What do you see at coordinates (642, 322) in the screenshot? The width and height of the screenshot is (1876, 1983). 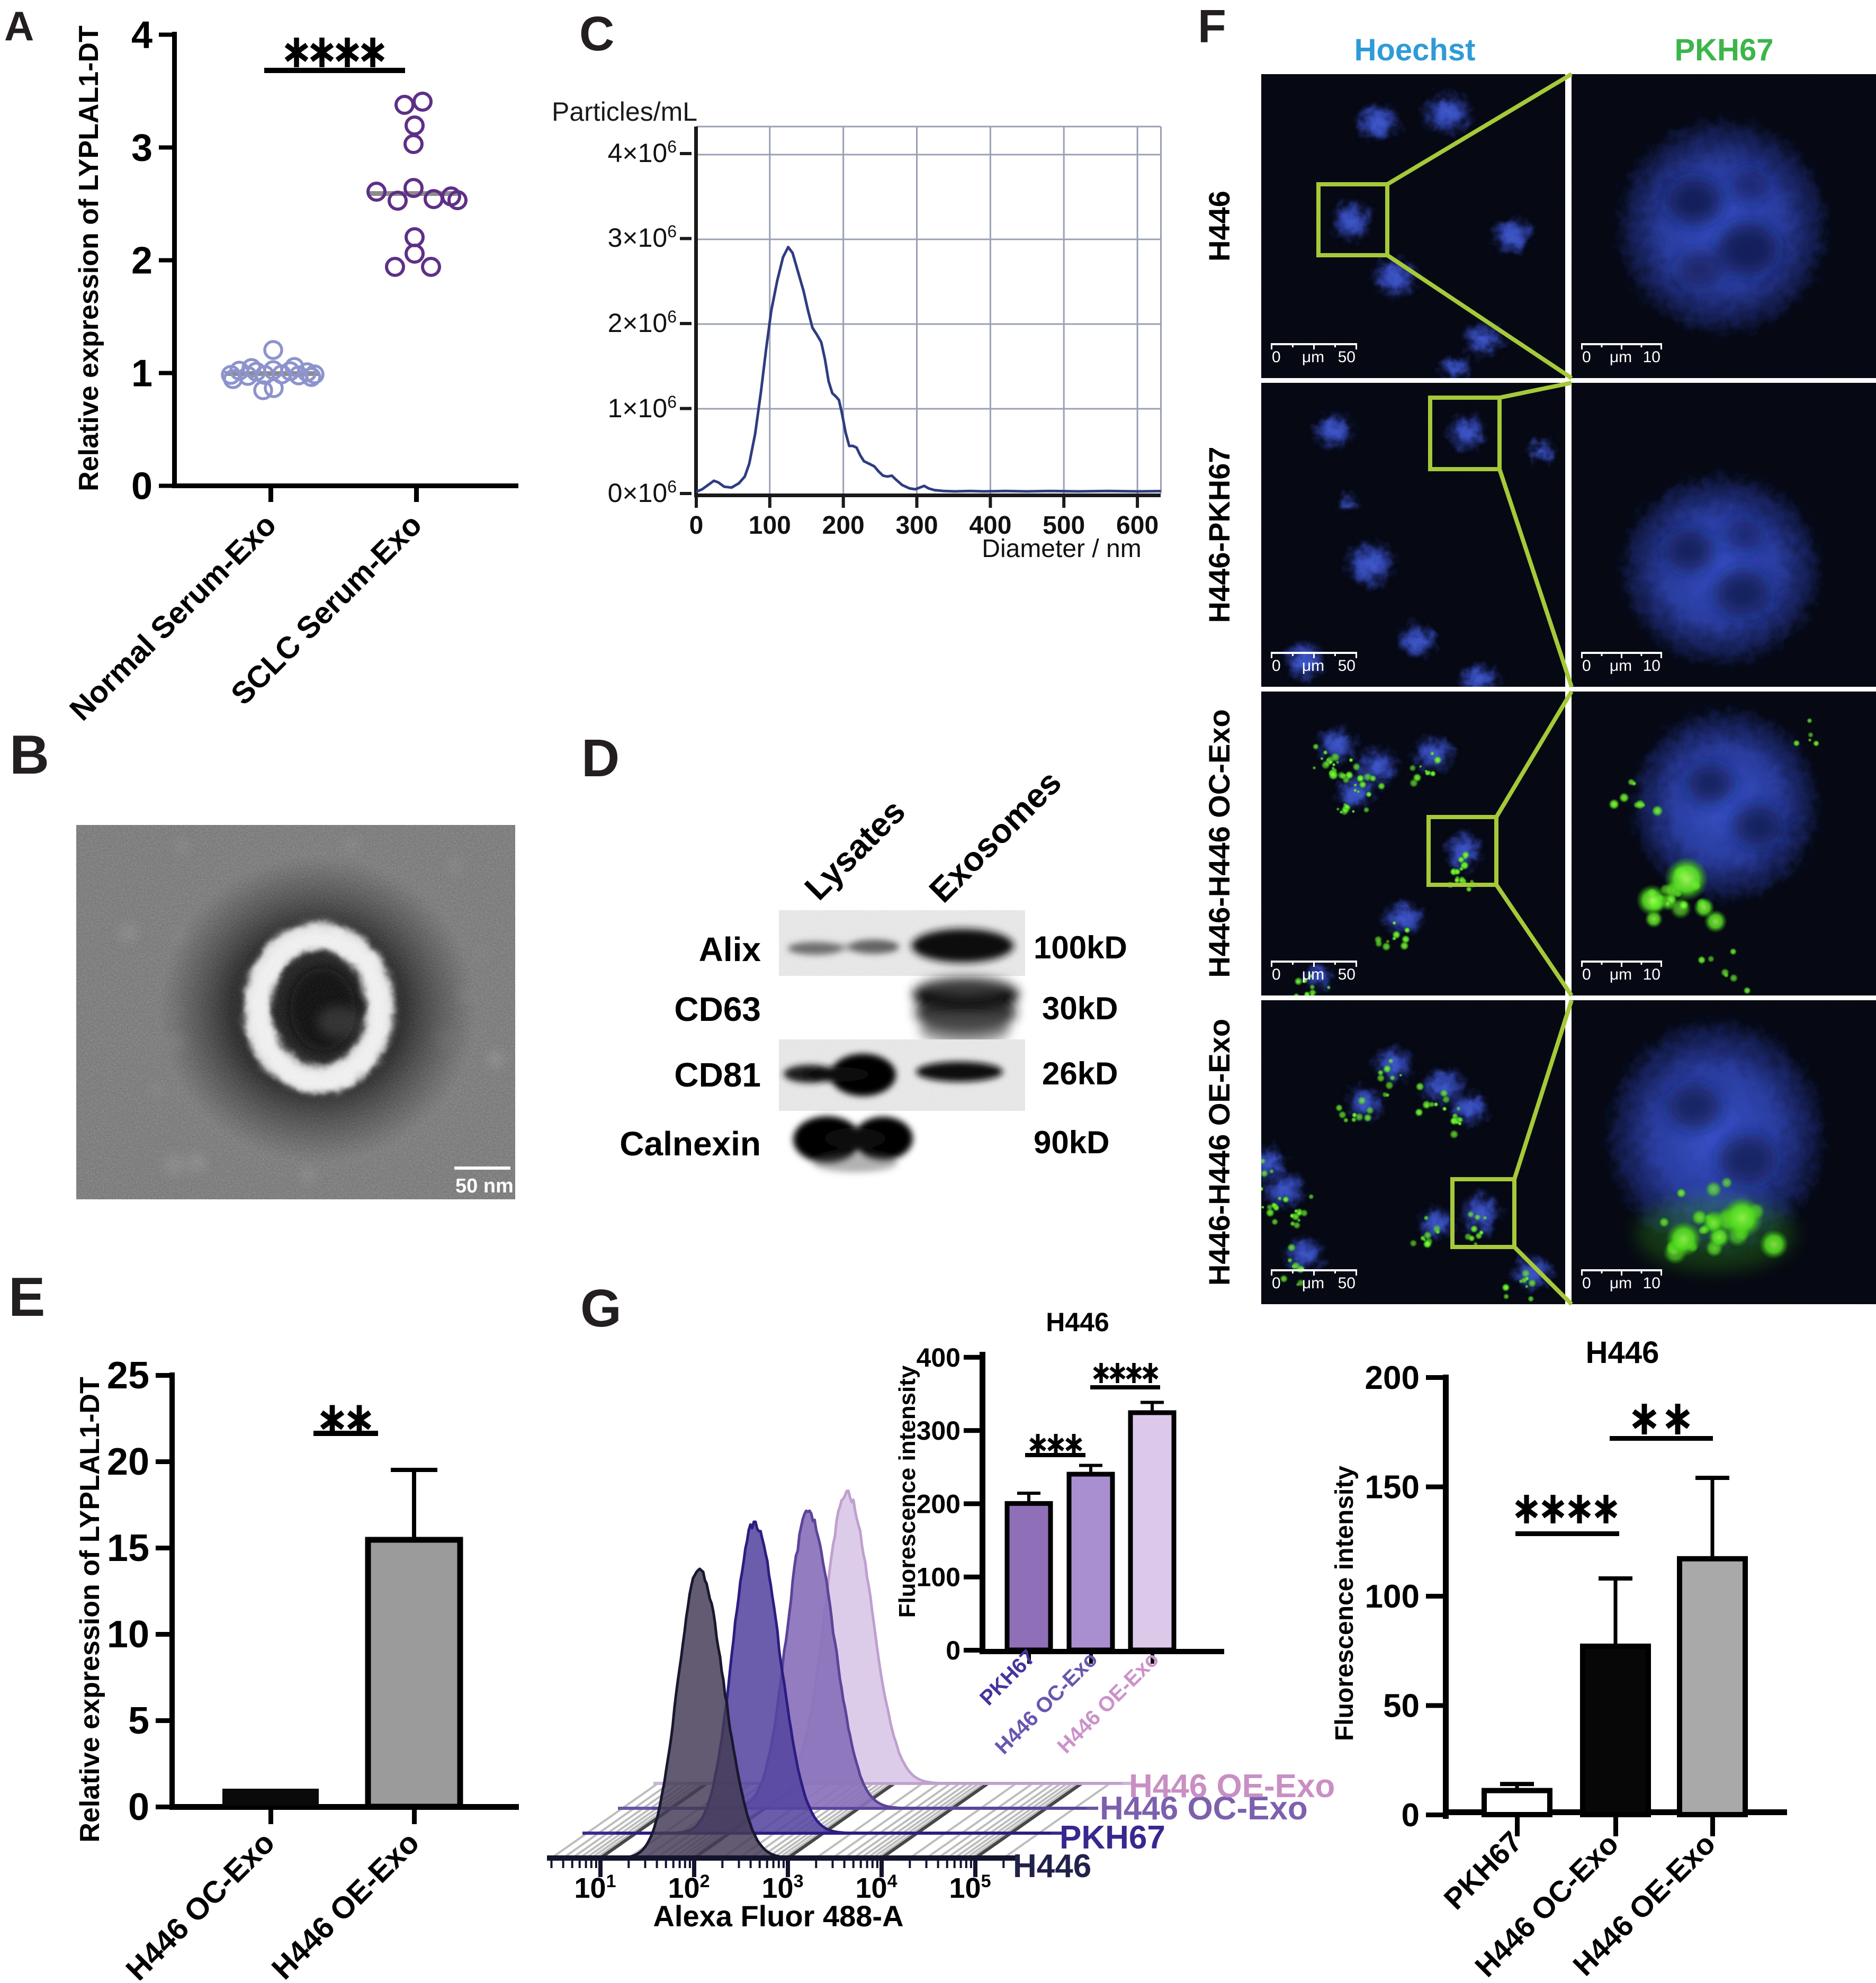 I see `svg-text: 2×10⁶` at bounding box center [642, 322].